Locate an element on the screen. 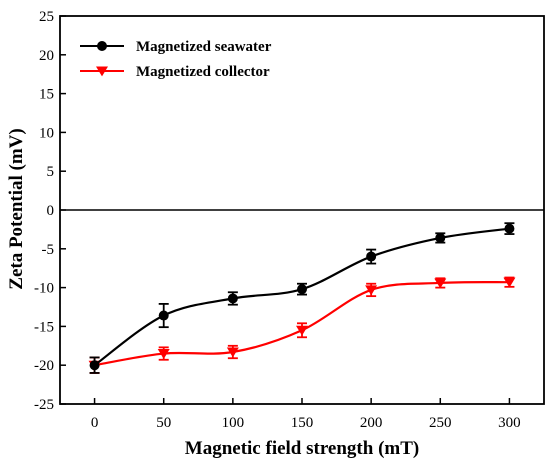 Image resolution: width=550 pixels, height=467 pixels. y-tick-label: 20 is located at coordinates (46, 56).